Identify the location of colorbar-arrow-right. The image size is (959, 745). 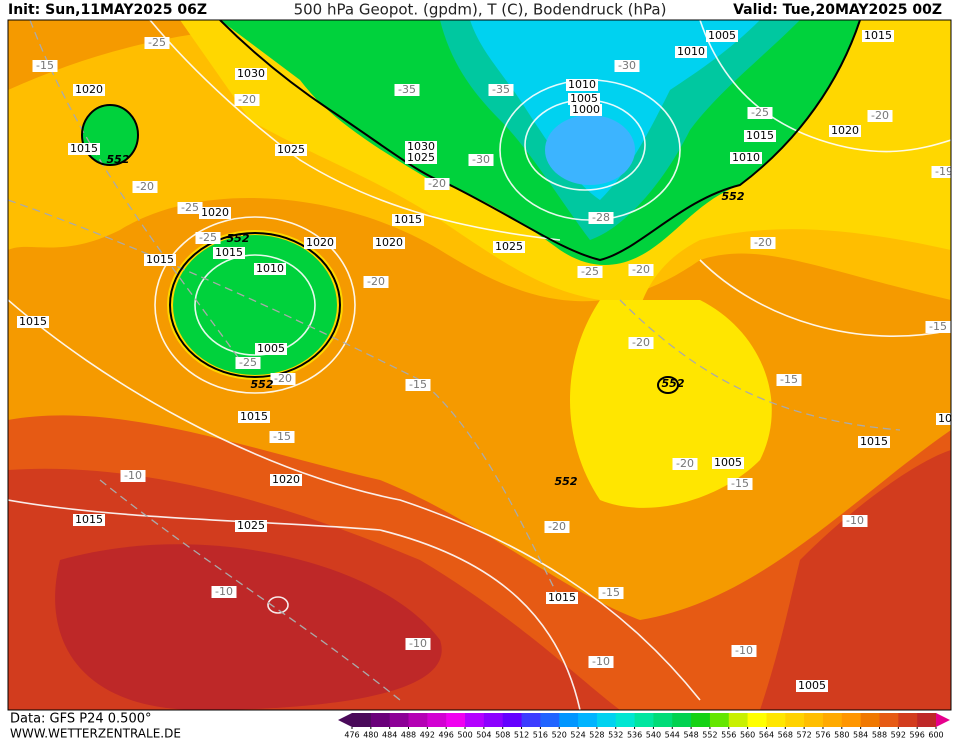
(943, 720).